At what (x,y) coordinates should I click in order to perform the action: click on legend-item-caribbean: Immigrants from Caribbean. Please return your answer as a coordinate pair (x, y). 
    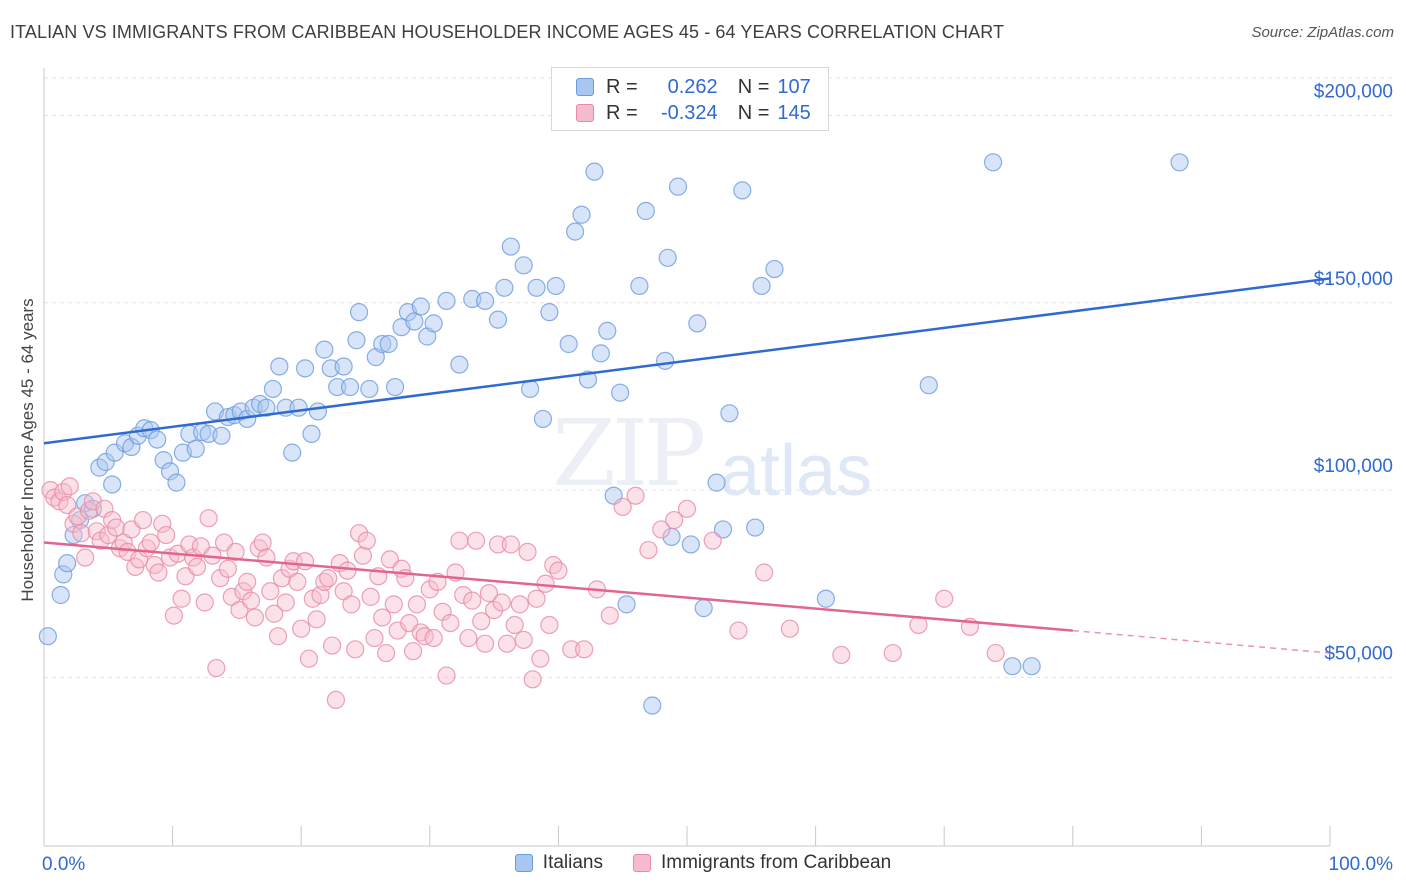
    Looking at the image, I should click on (762, 863).